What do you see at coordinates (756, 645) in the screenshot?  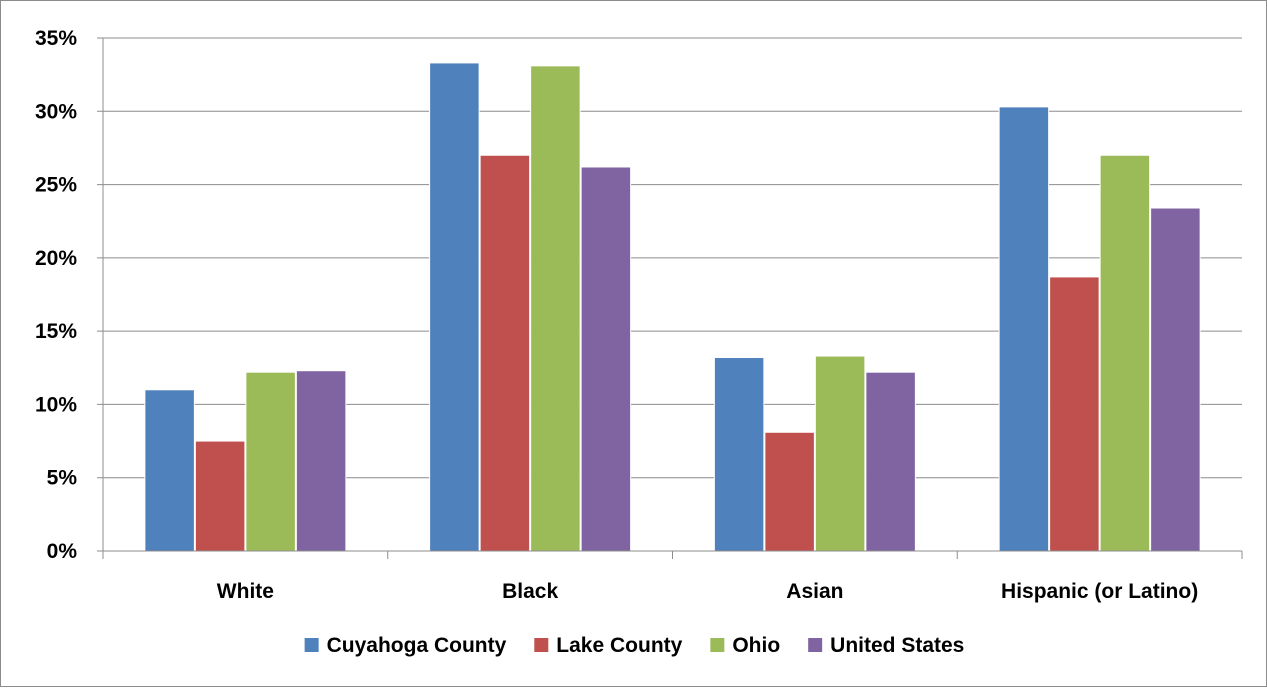 I see `legend-label: Ohio` at bounding box center [756, 645].